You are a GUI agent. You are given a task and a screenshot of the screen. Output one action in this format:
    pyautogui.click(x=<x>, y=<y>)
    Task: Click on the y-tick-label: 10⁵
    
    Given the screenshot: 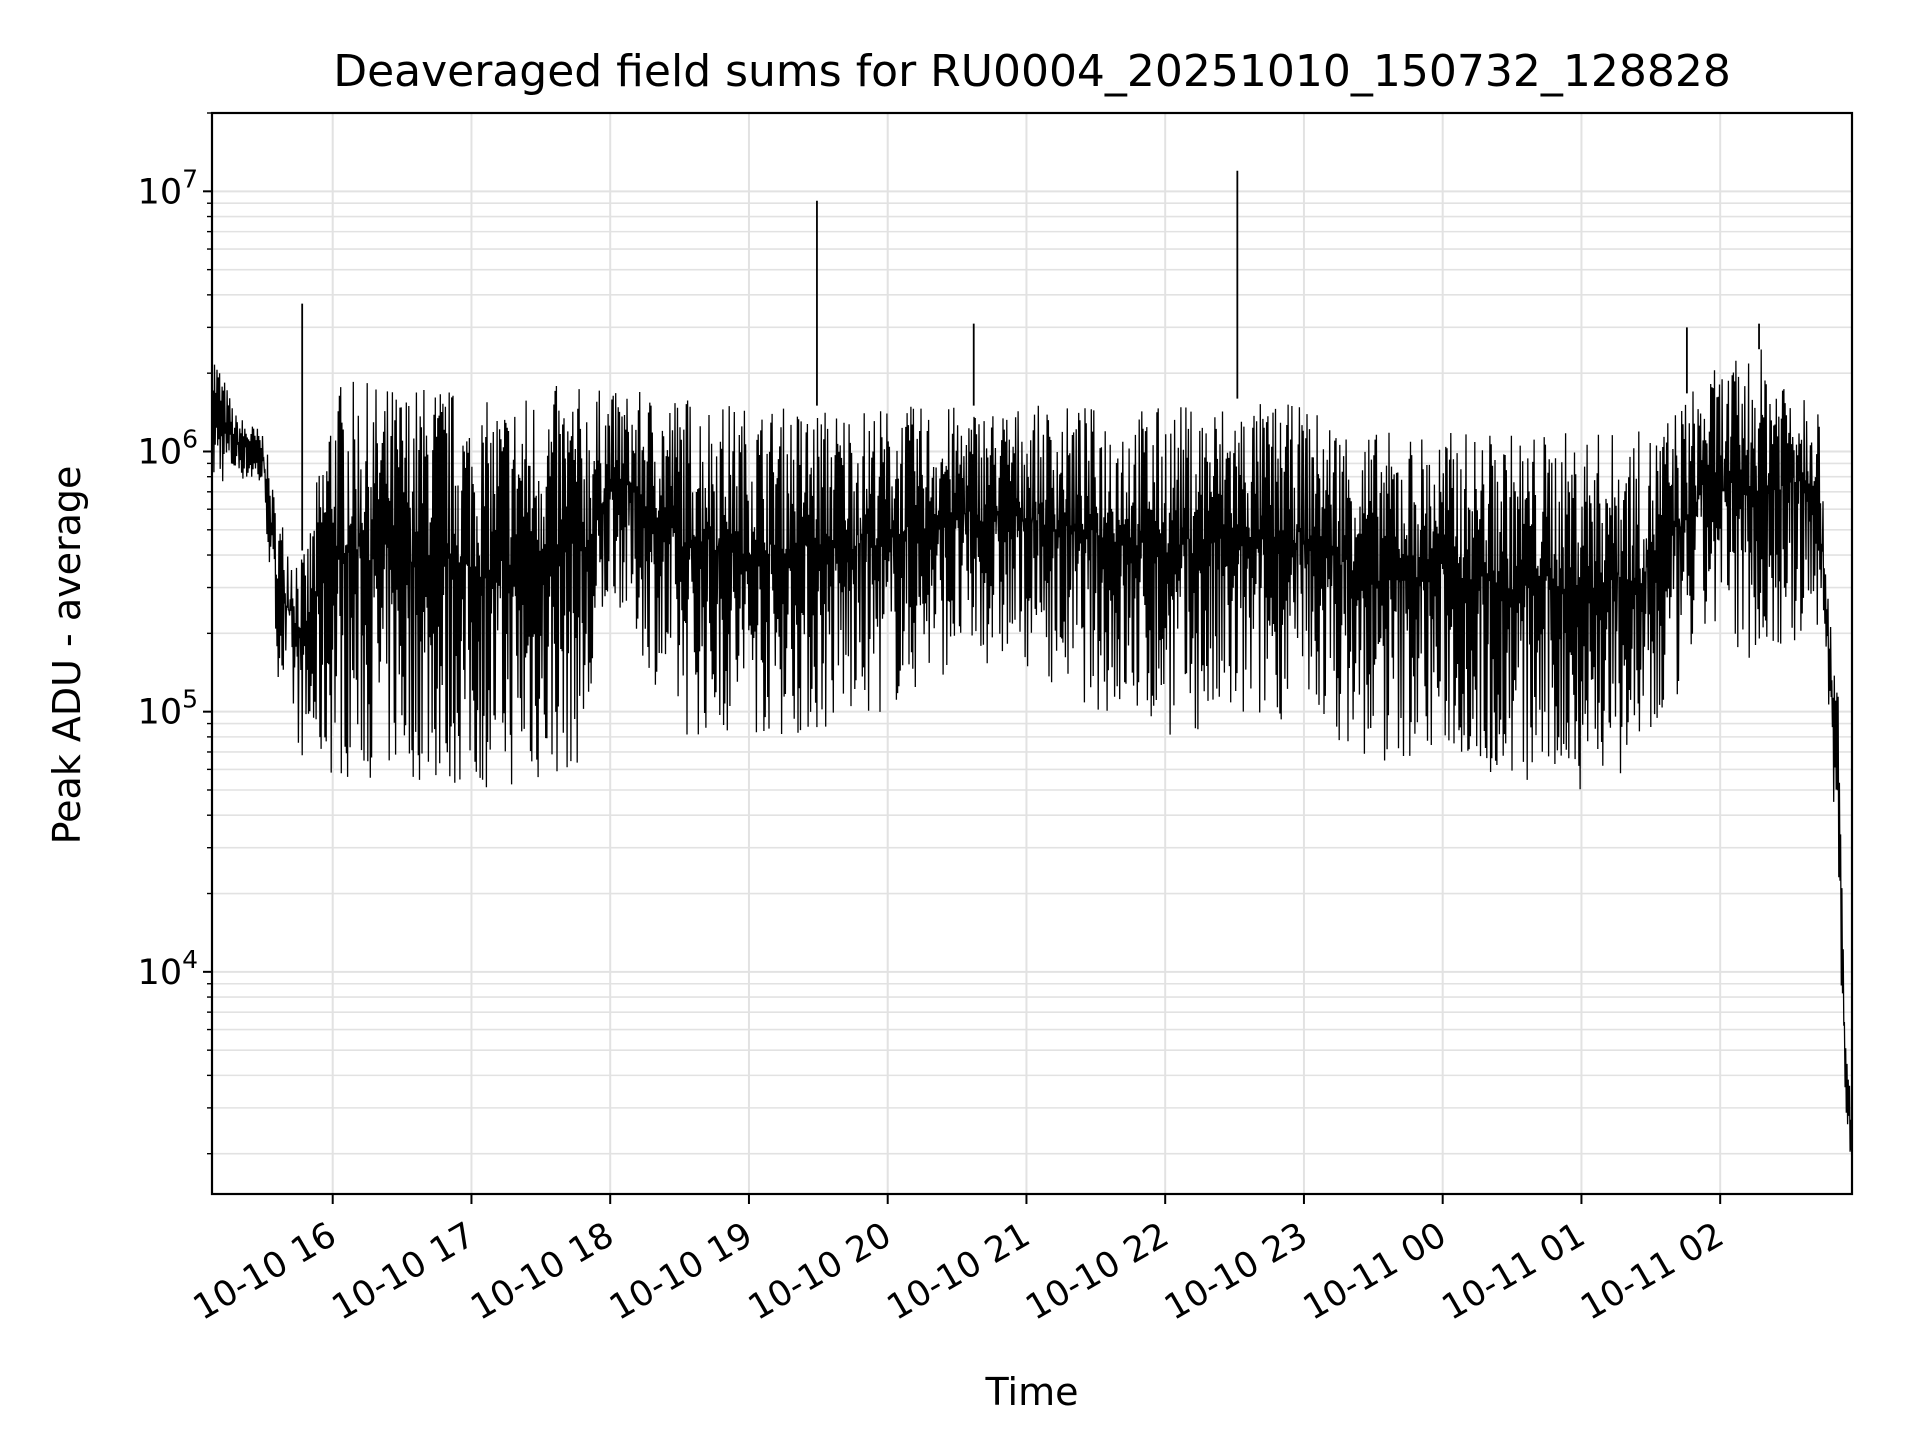 What is the action you would take?
    pyautogui.click(x=168, y=709)
    